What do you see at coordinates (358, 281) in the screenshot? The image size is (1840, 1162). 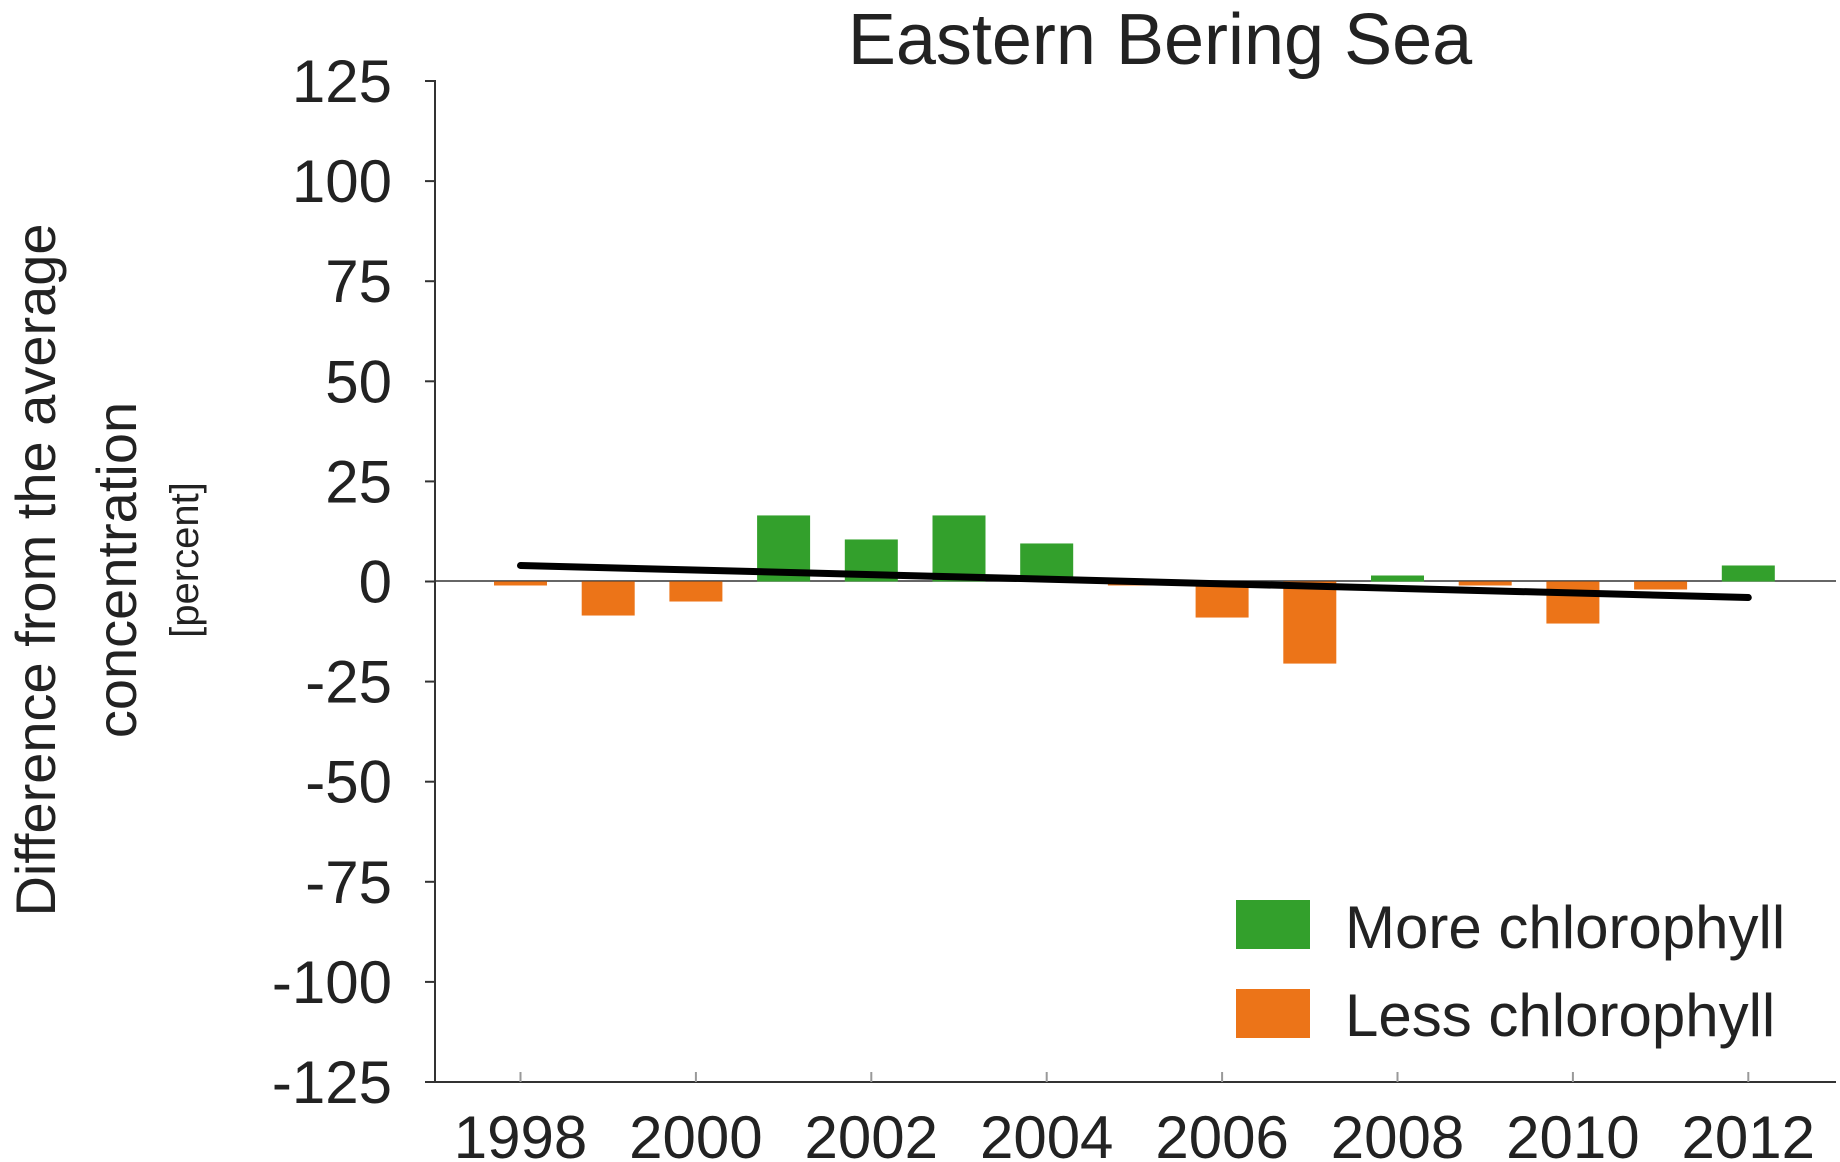 I see `y-tick-label: 75` at bounding box center [358, 281].